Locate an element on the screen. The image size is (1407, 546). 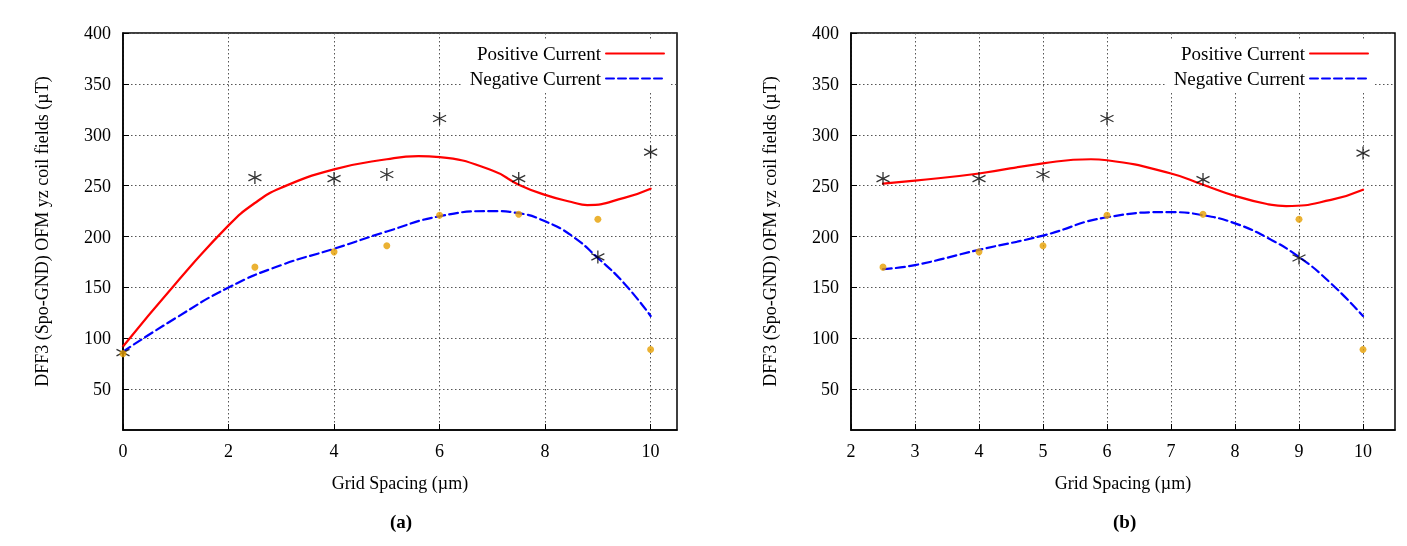
x-tick-label: 3 is located at coordinates (915, 451).